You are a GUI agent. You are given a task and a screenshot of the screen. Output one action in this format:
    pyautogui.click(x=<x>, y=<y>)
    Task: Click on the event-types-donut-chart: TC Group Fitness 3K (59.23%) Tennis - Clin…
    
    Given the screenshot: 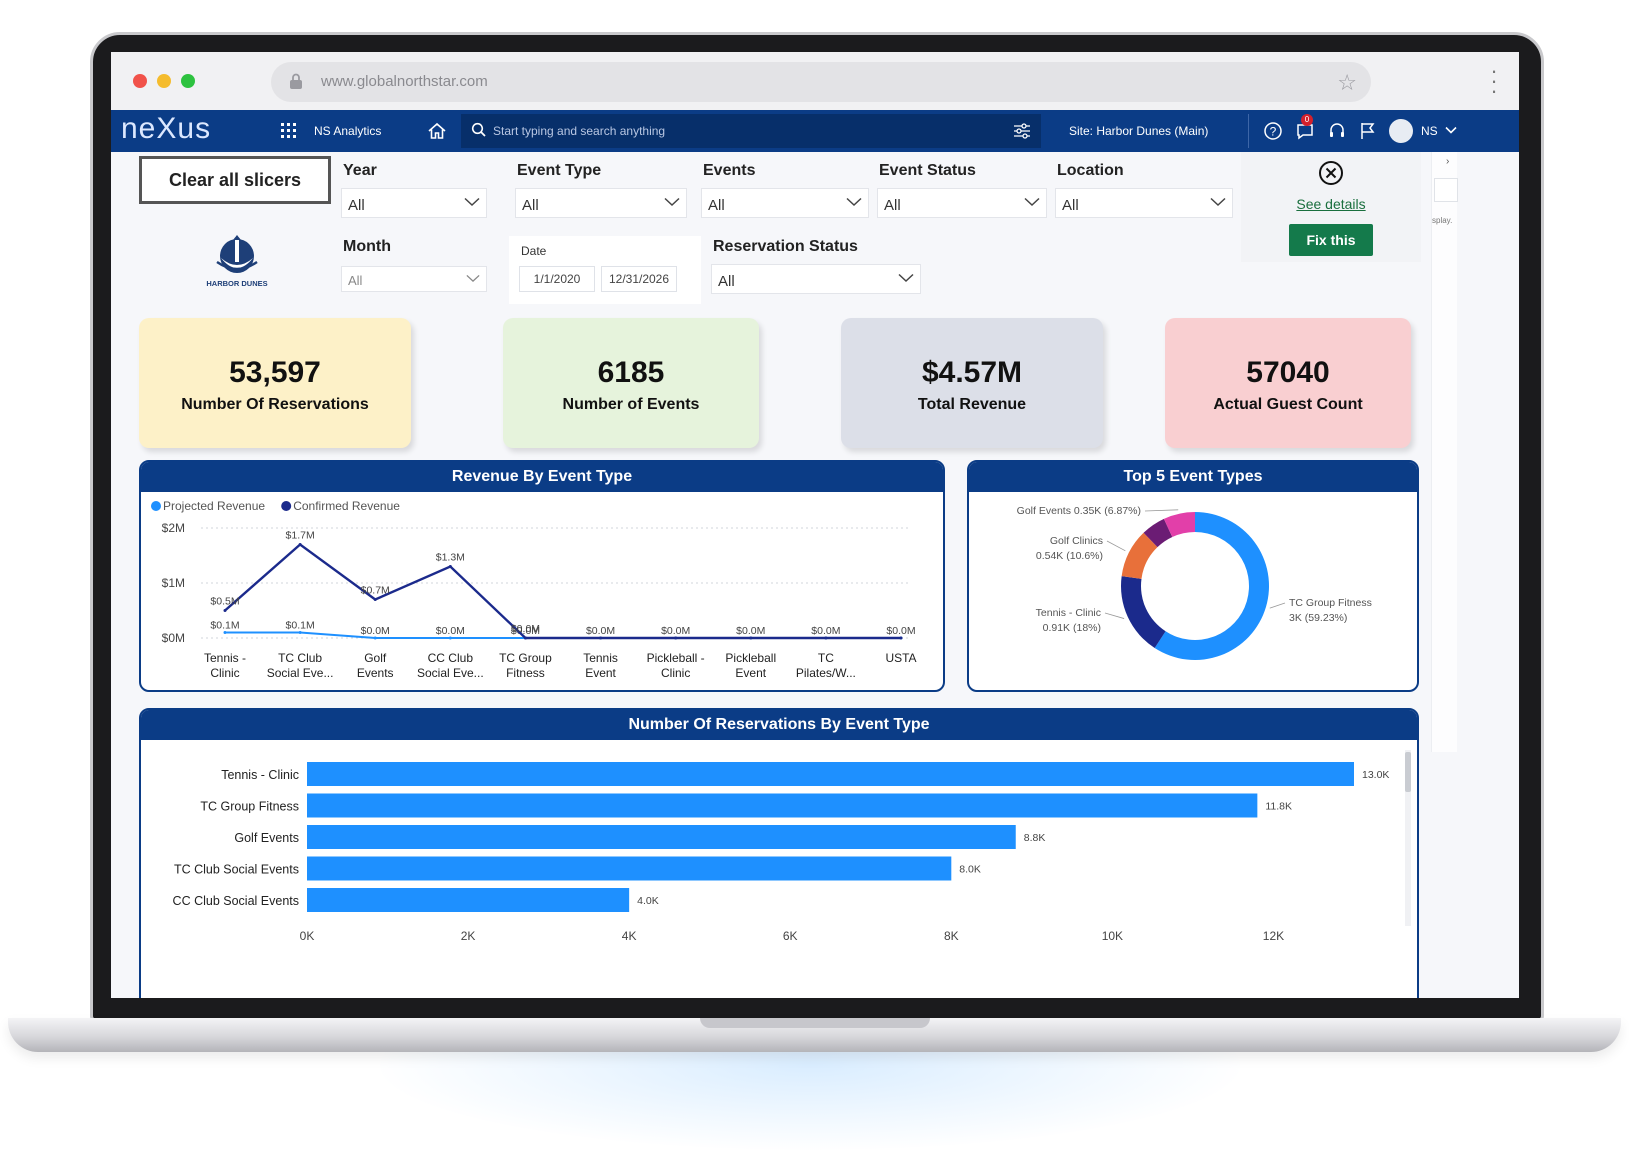 What is the action you would take?
    pyautogui.click(x=1194, y=582)
    